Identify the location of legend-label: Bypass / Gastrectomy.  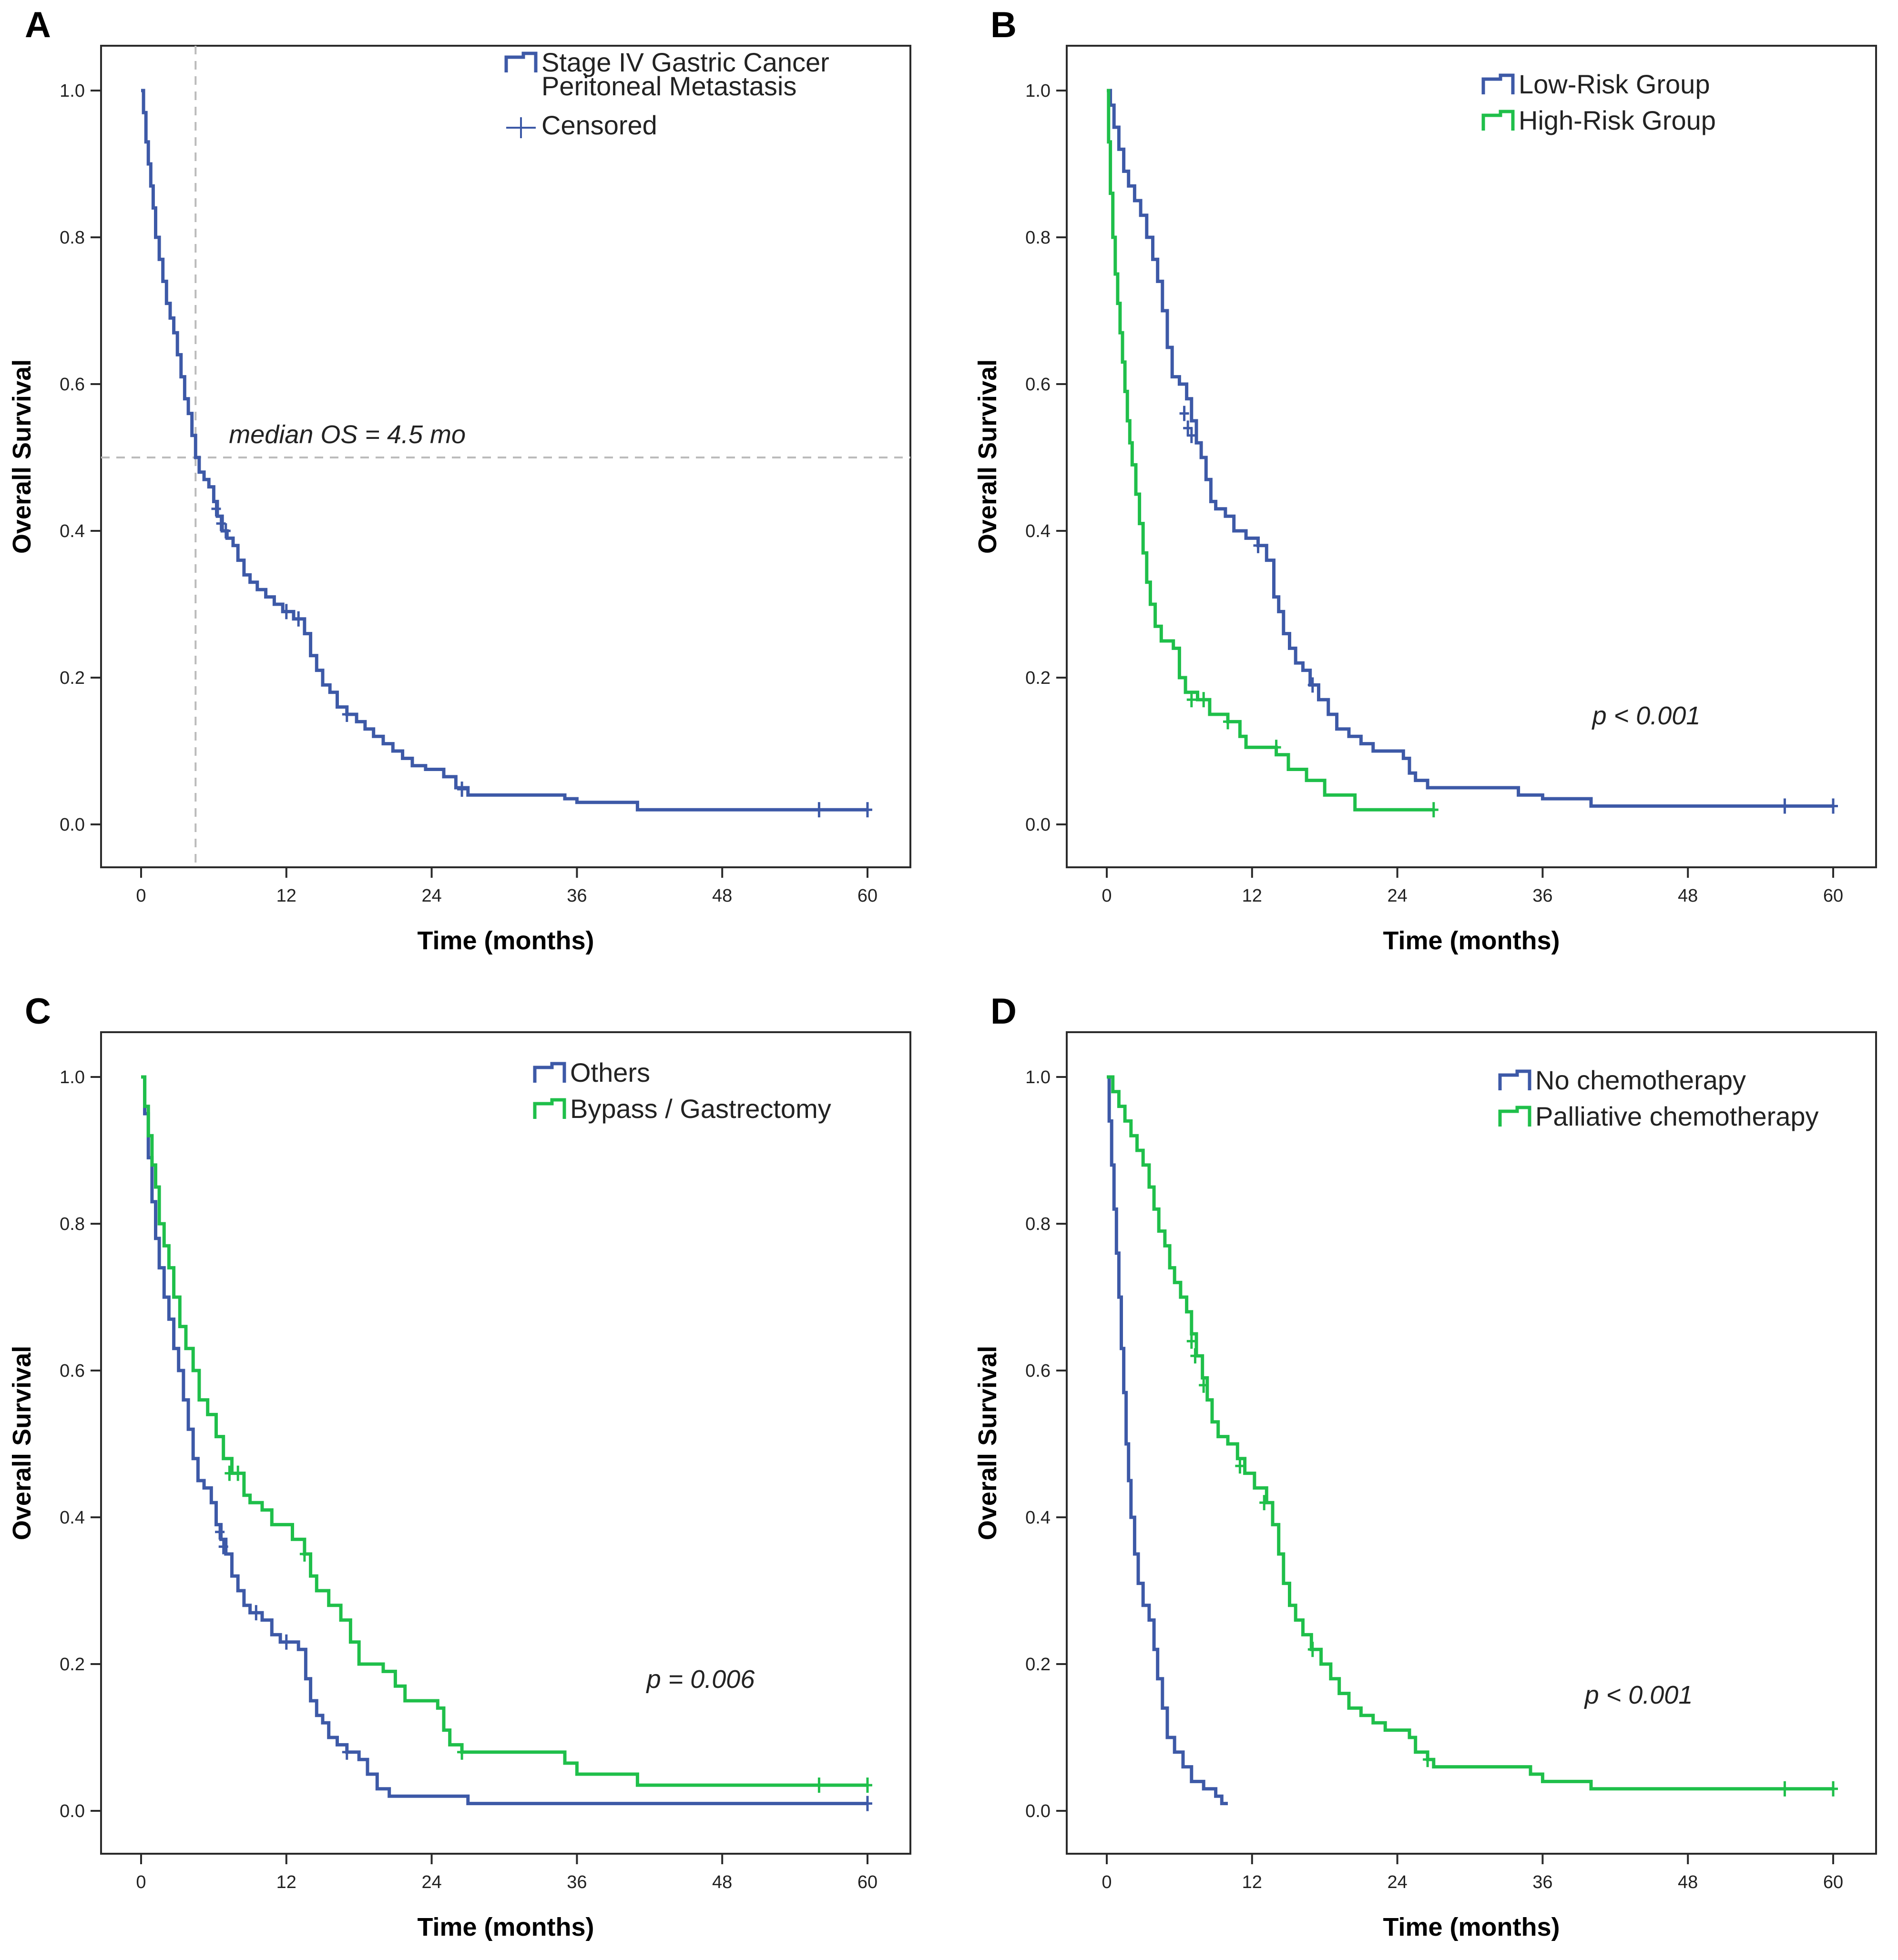
(700, 1109).